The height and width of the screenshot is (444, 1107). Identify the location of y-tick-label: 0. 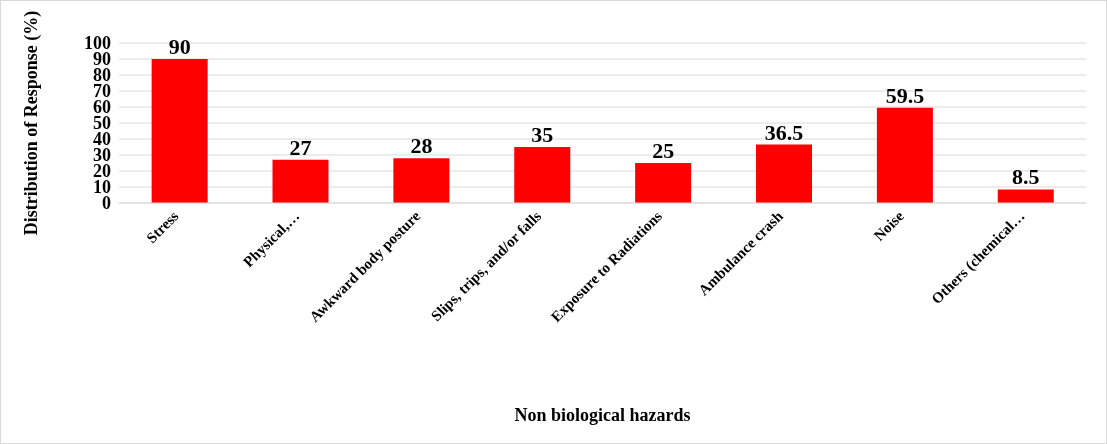
(106, 203).